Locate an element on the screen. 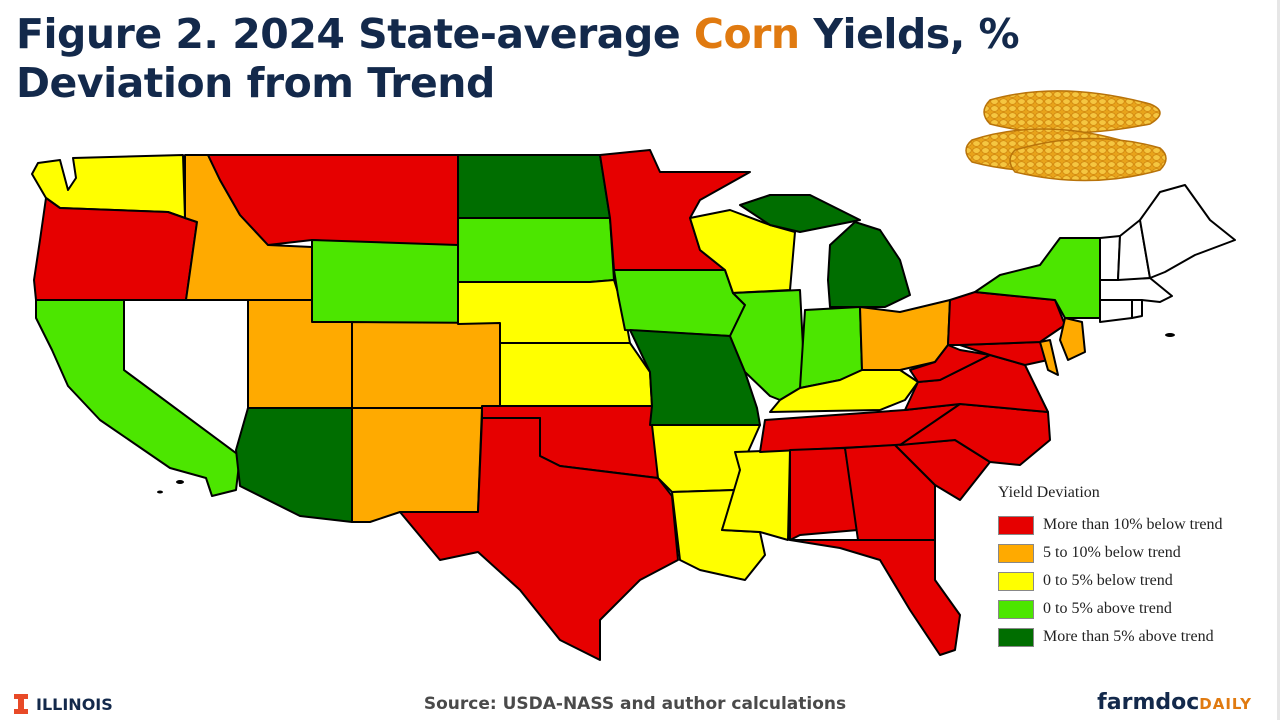  legend-item: 5 to 10% below trend is located at coordinates (1133, 553).